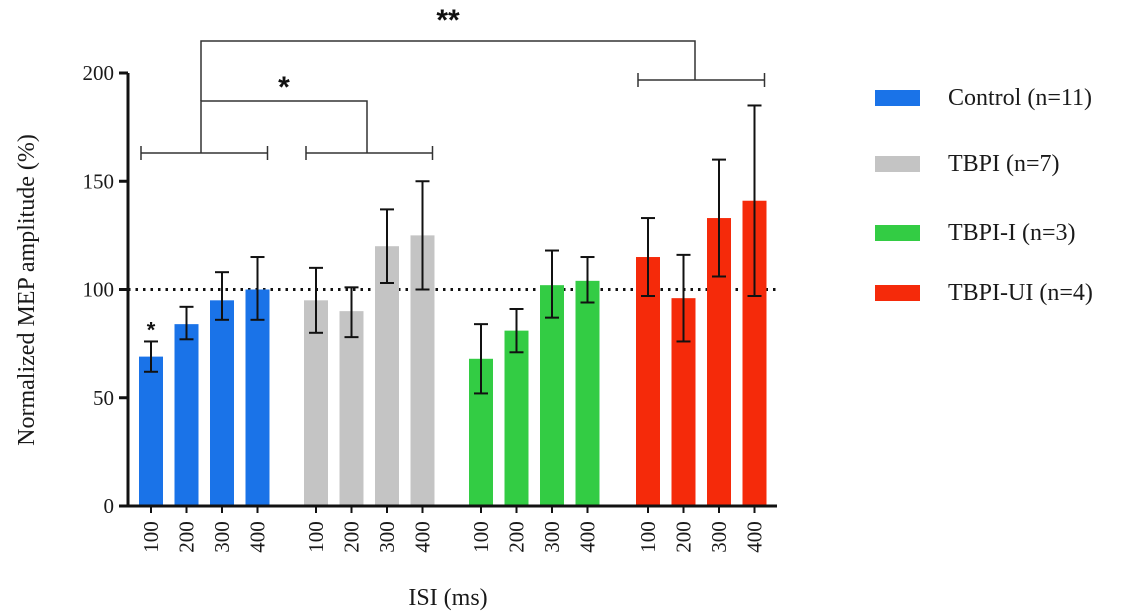 This screenshot has height=613, width=1126. I want to click on bracket-control-vs-tbpi, so click(284, 127).